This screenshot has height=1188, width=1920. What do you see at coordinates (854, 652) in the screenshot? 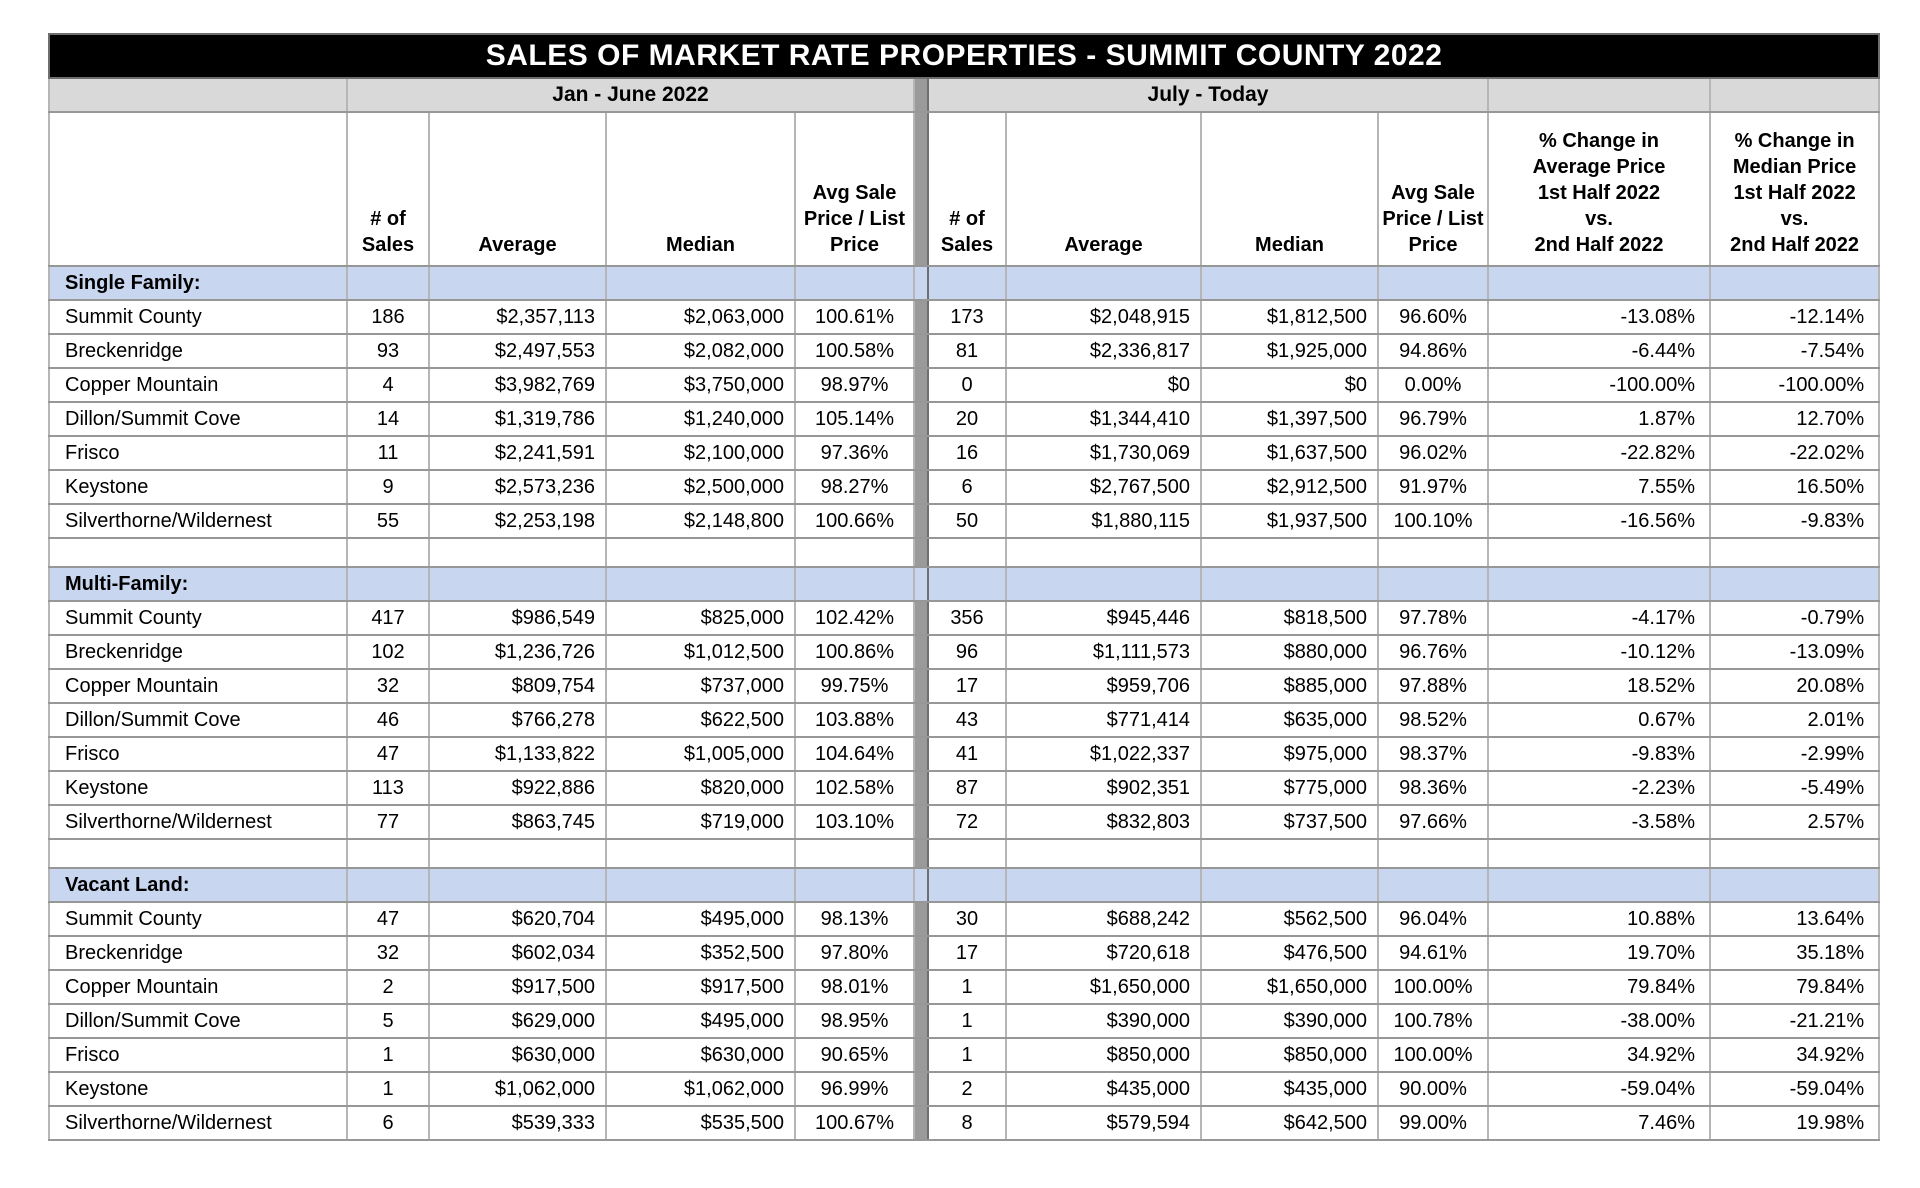
I see `h1-avg-list-ratio: 100.86%` at bounding box center [854, 652].